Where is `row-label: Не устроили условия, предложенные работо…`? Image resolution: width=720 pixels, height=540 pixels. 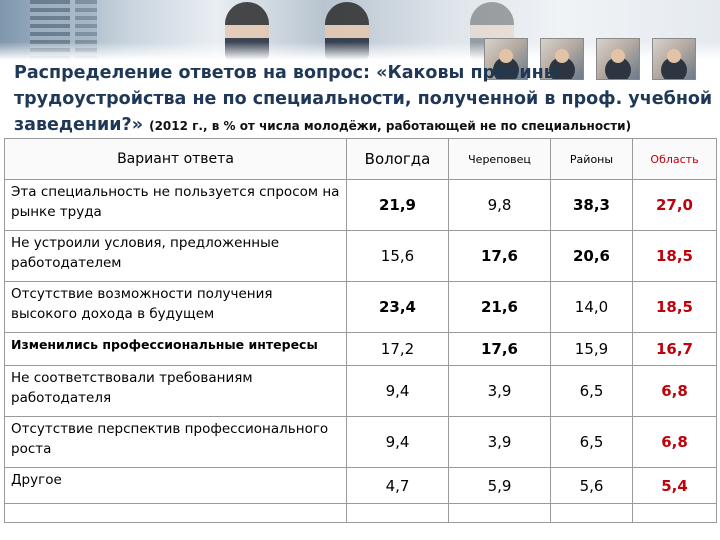
row-label: Не устроили условия, предложенные работо… is located at coordinates (175, 256).